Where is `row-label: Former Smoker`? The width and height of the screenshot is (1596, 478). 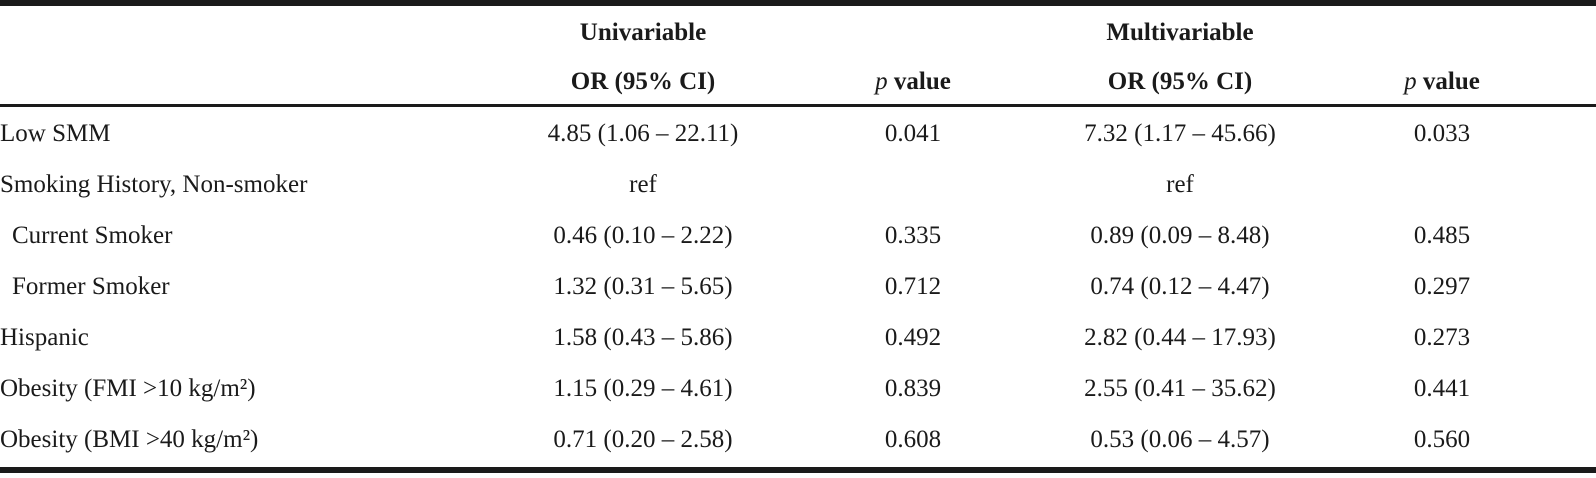 row-label: Former Smoker is located at coordinates (91, 286).